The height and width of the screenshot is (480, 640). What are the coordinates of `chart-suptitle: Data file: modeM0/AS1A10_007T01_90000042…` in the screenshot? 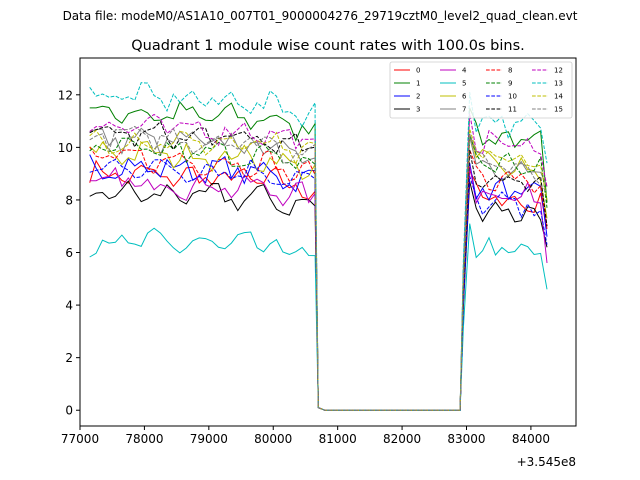 It's located at (320, 16).